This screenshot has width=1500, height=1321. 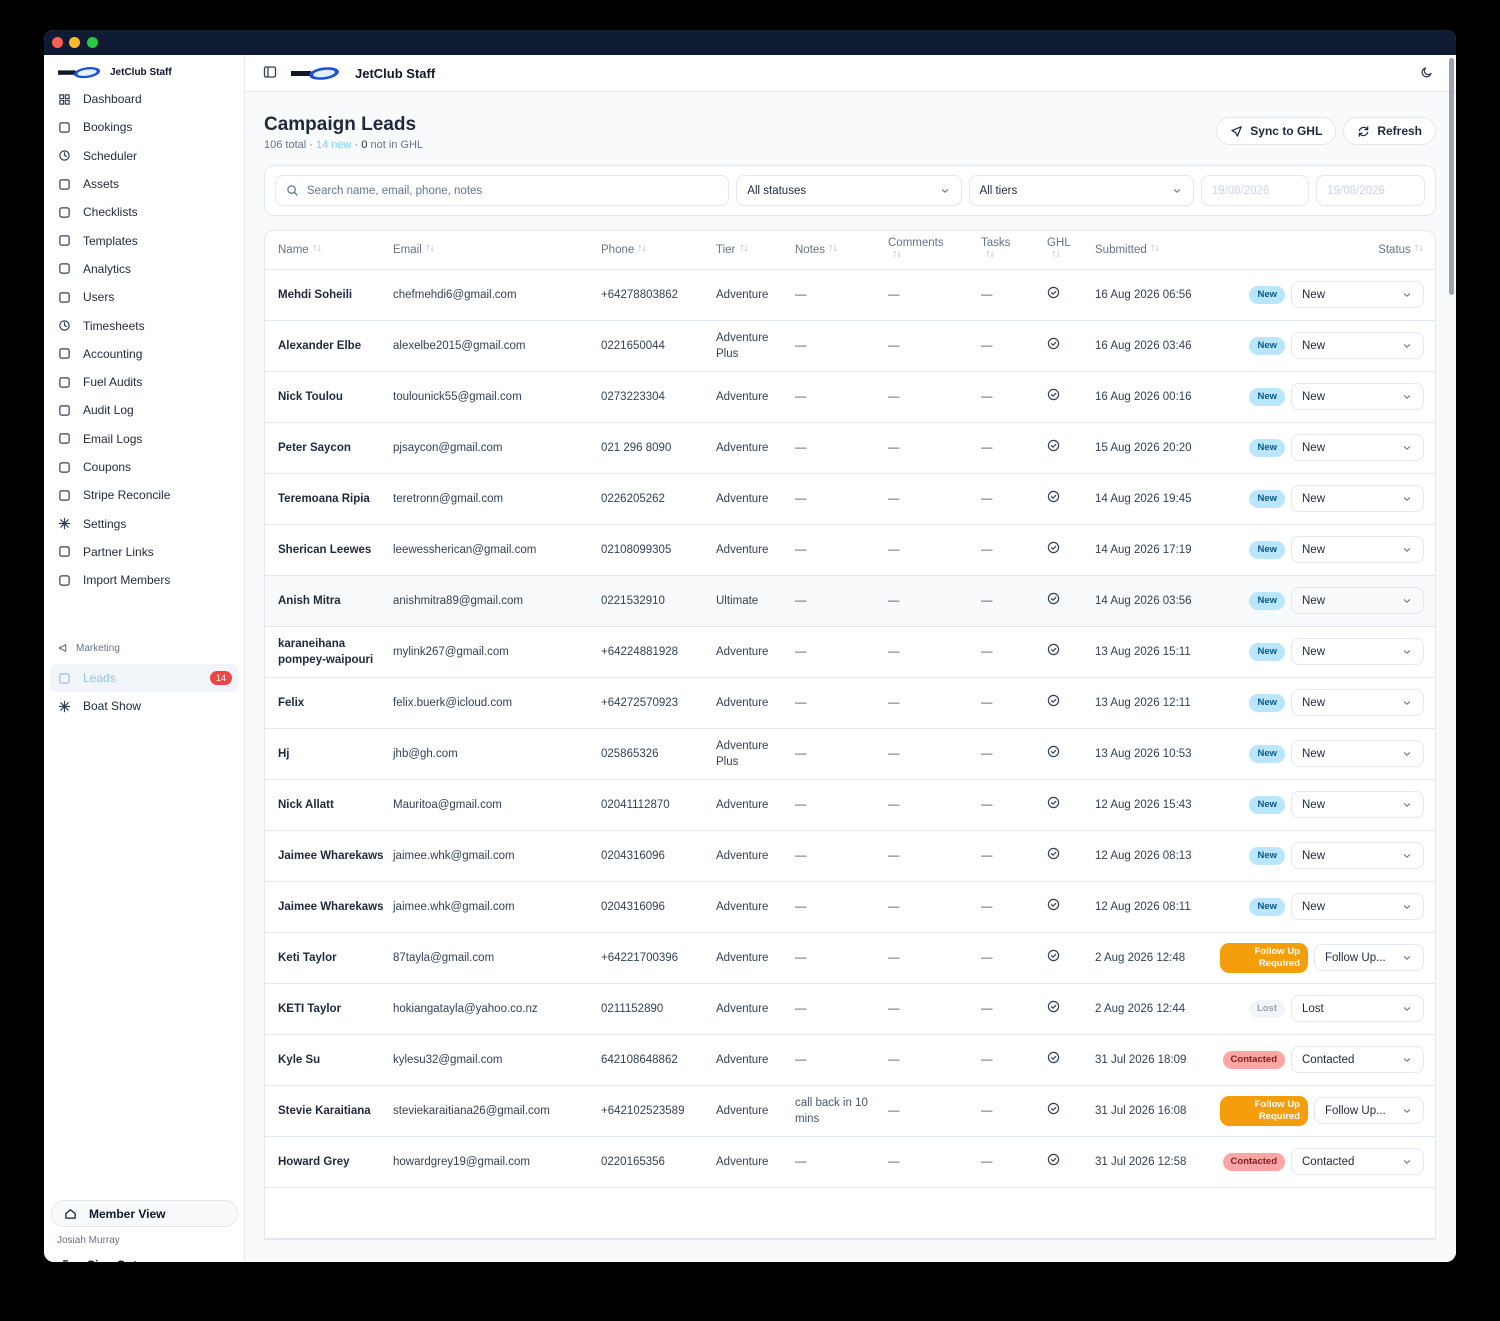 I want to click on nav-item: Checklists, so click(x=144, y=212).